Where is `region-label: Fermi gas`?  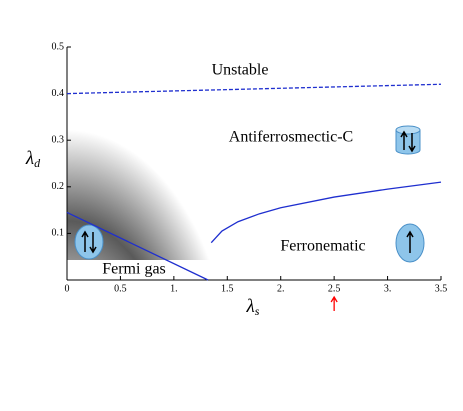 region-label: Fermi gas is located at coordinates (134, 269).